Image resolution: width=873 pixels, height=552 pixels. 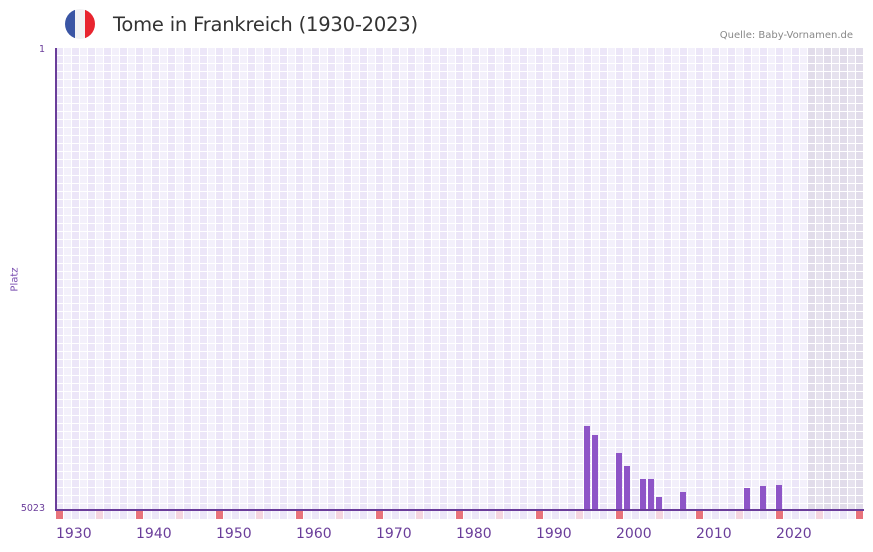 I want to click on y-tick-bottom: 5023, so click(x=32, y=508).